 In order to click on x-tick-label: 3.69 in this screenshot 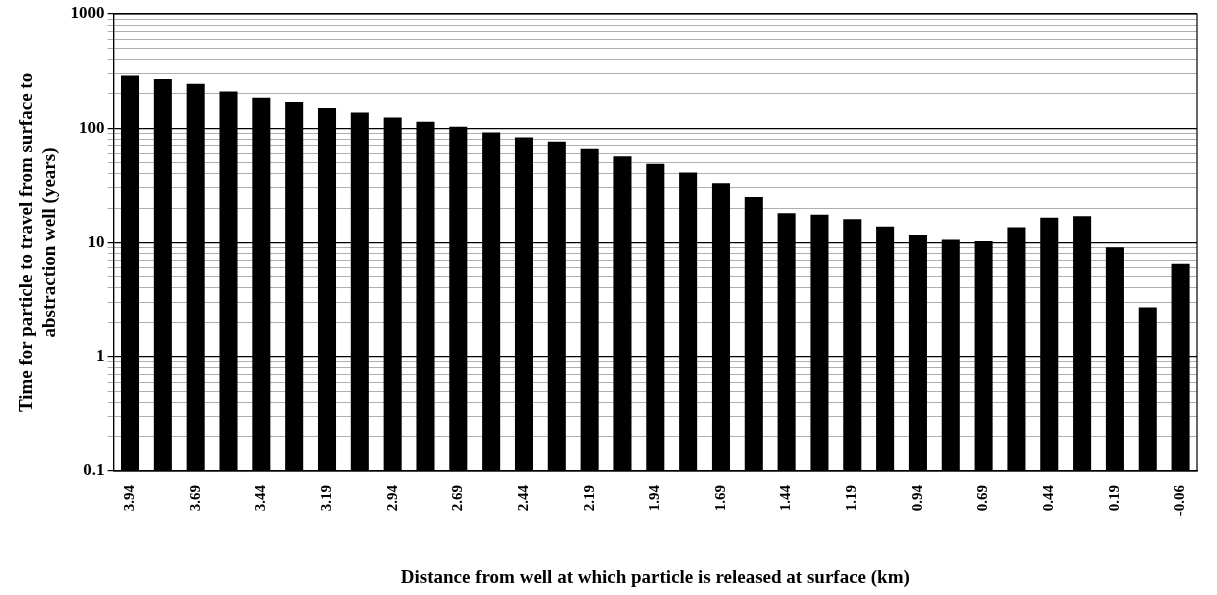, I will do `click(194, 498)`.